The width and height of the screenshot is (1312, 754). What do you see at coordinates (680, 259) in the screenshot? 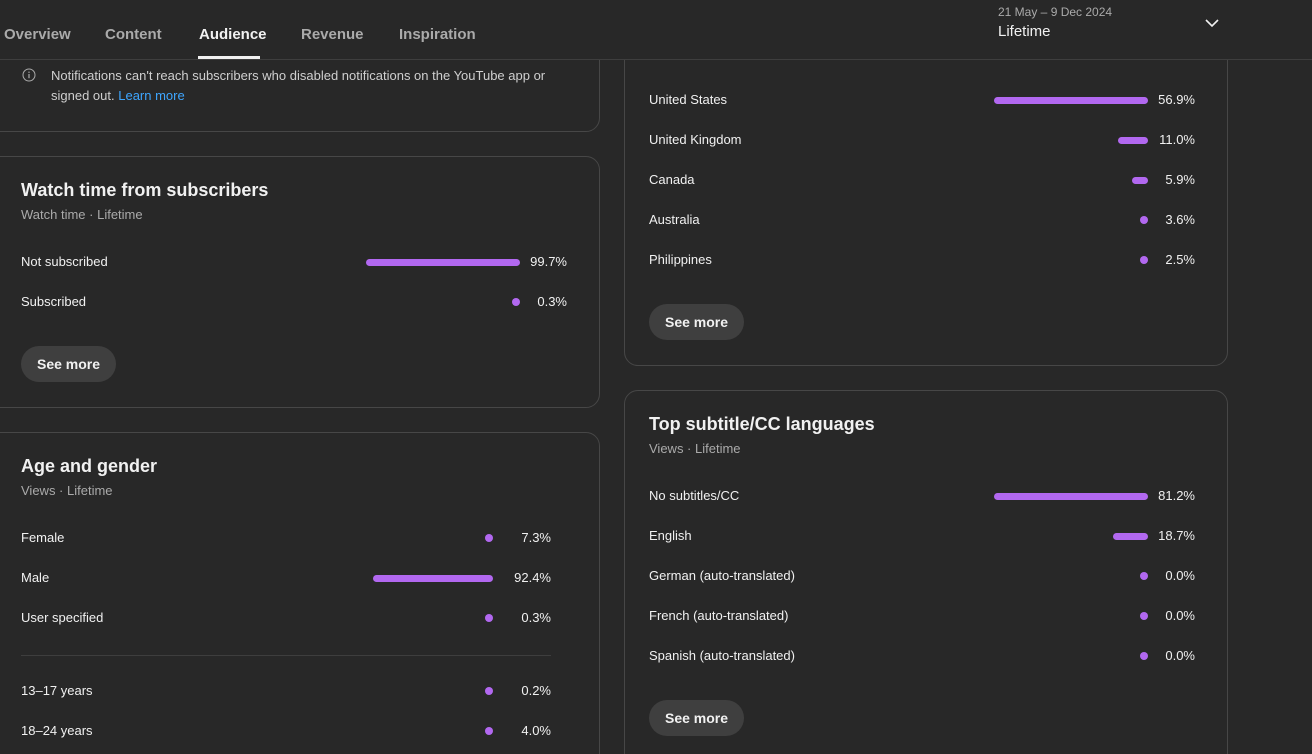
I see `row-label: Philippines` at bounding box center [680, 259].